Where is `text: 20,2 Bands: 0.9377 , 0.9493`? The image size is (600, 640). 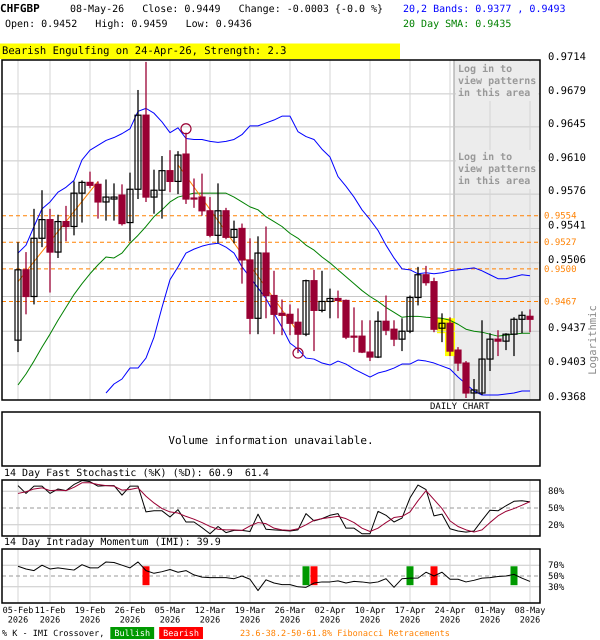
text: 20,2 Bands: 0.9377 , 0.9493 is located at coordinates (484, 9).